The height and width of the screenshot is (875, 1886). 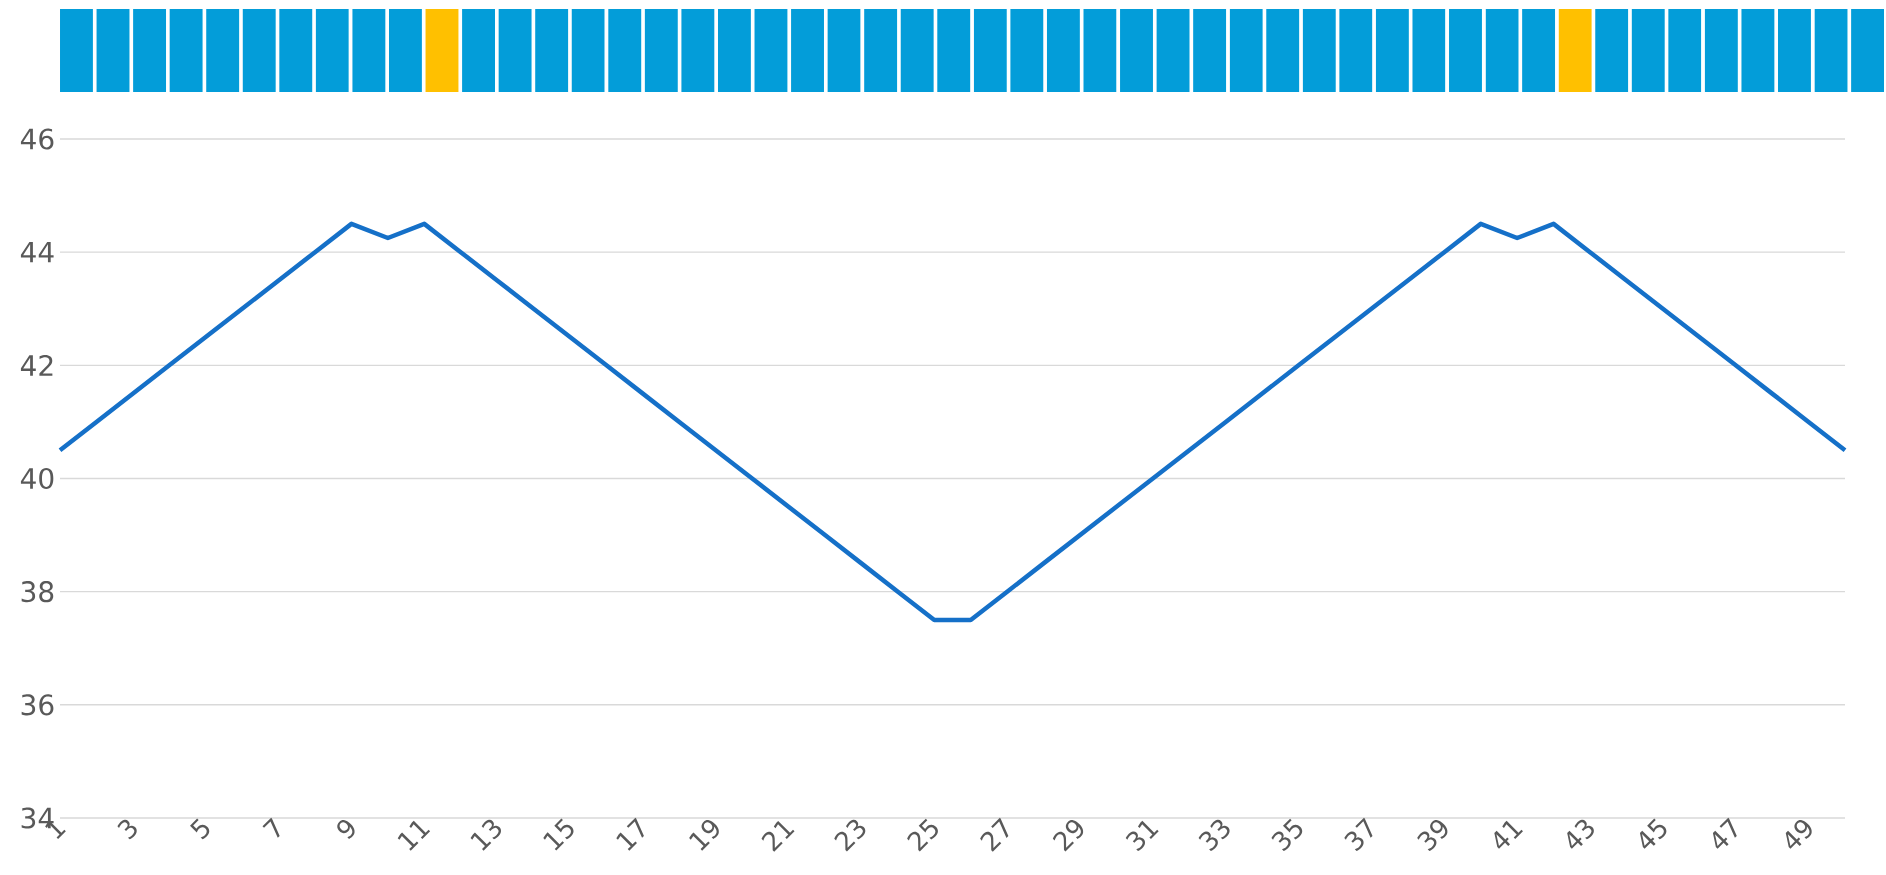 What do you see at coordinates (37, 705) in the screenshot?
I see `y-tick-label: 36` at bounding box center [37, 705].